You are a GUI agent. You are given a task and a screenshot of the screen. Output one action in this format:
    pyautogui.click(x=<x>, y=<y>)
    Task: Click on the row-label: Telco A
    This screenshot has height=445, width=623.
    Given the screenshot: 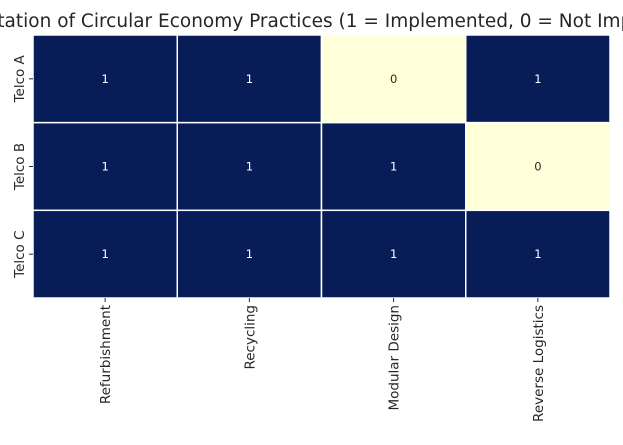 What is the action you would take?
    pyautogui.click(x=20, y=78)
    